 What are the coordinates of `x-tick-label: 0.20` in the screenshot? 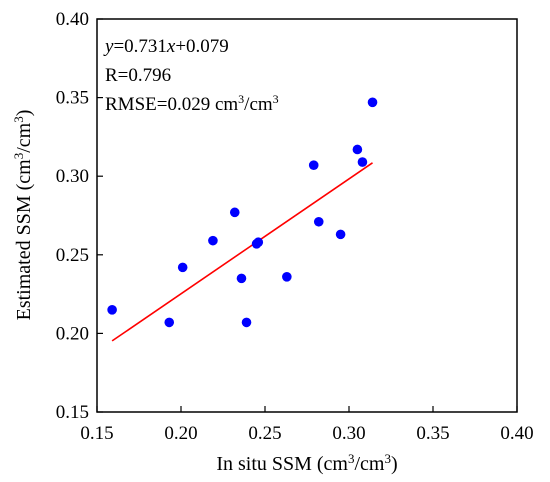 It's located at (180, 433).